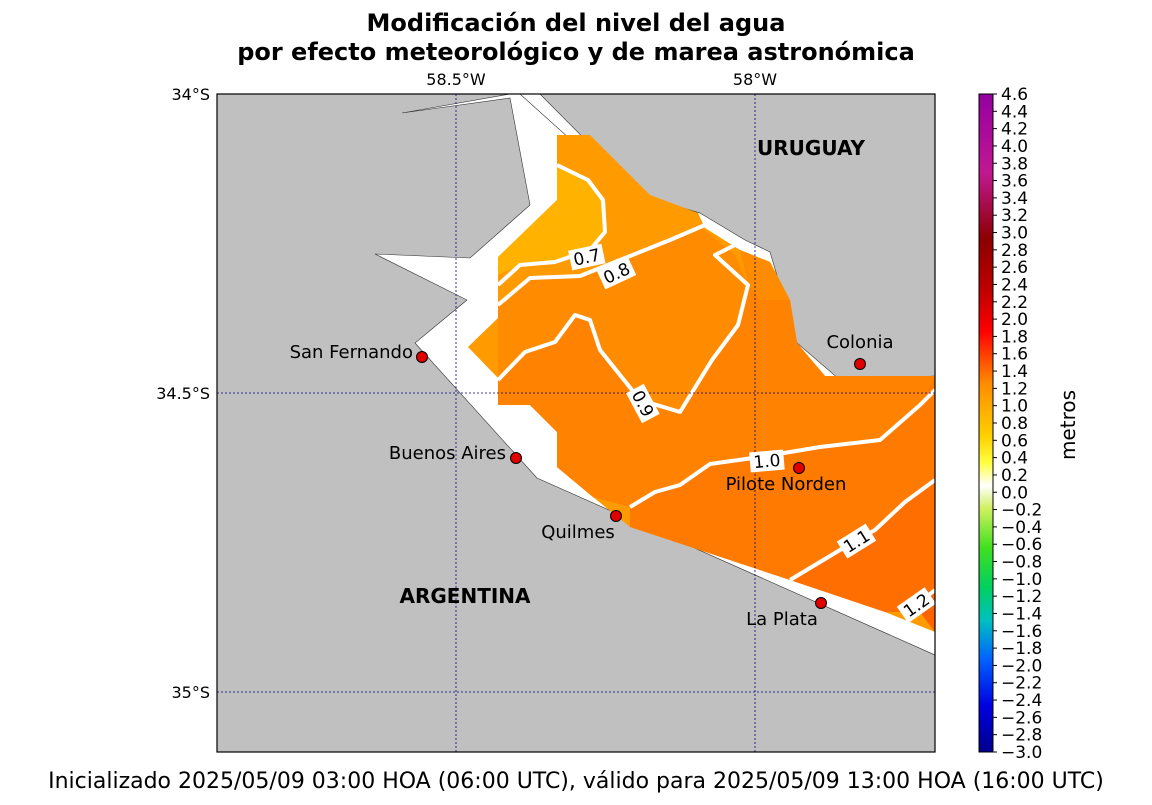 The image size is (1152, 805). Describe the element at coordinates (821, 603) in the screenshot. I see `city-marker-la-plata` at that location.